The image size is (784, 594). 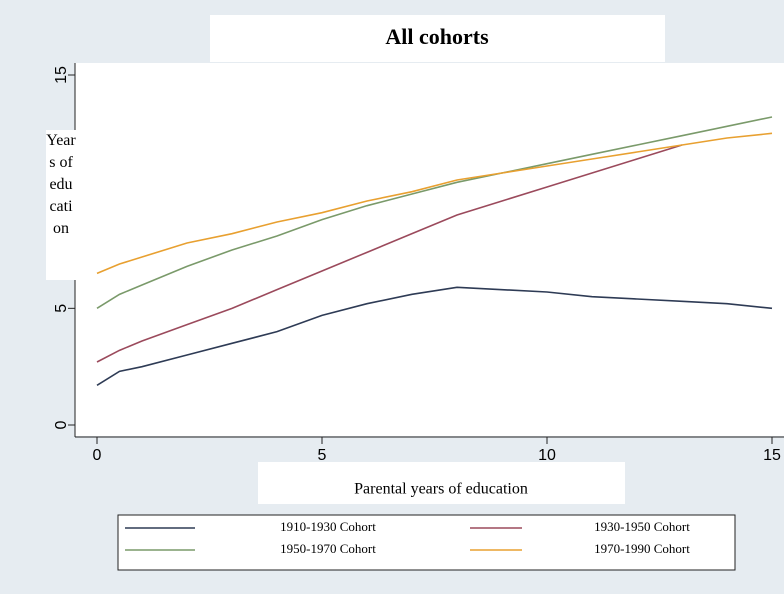 What do you see at coordinates (61, 205) in the screenshot?
I see `y-axis-label: Years of education` at bounding box center [61, 205].